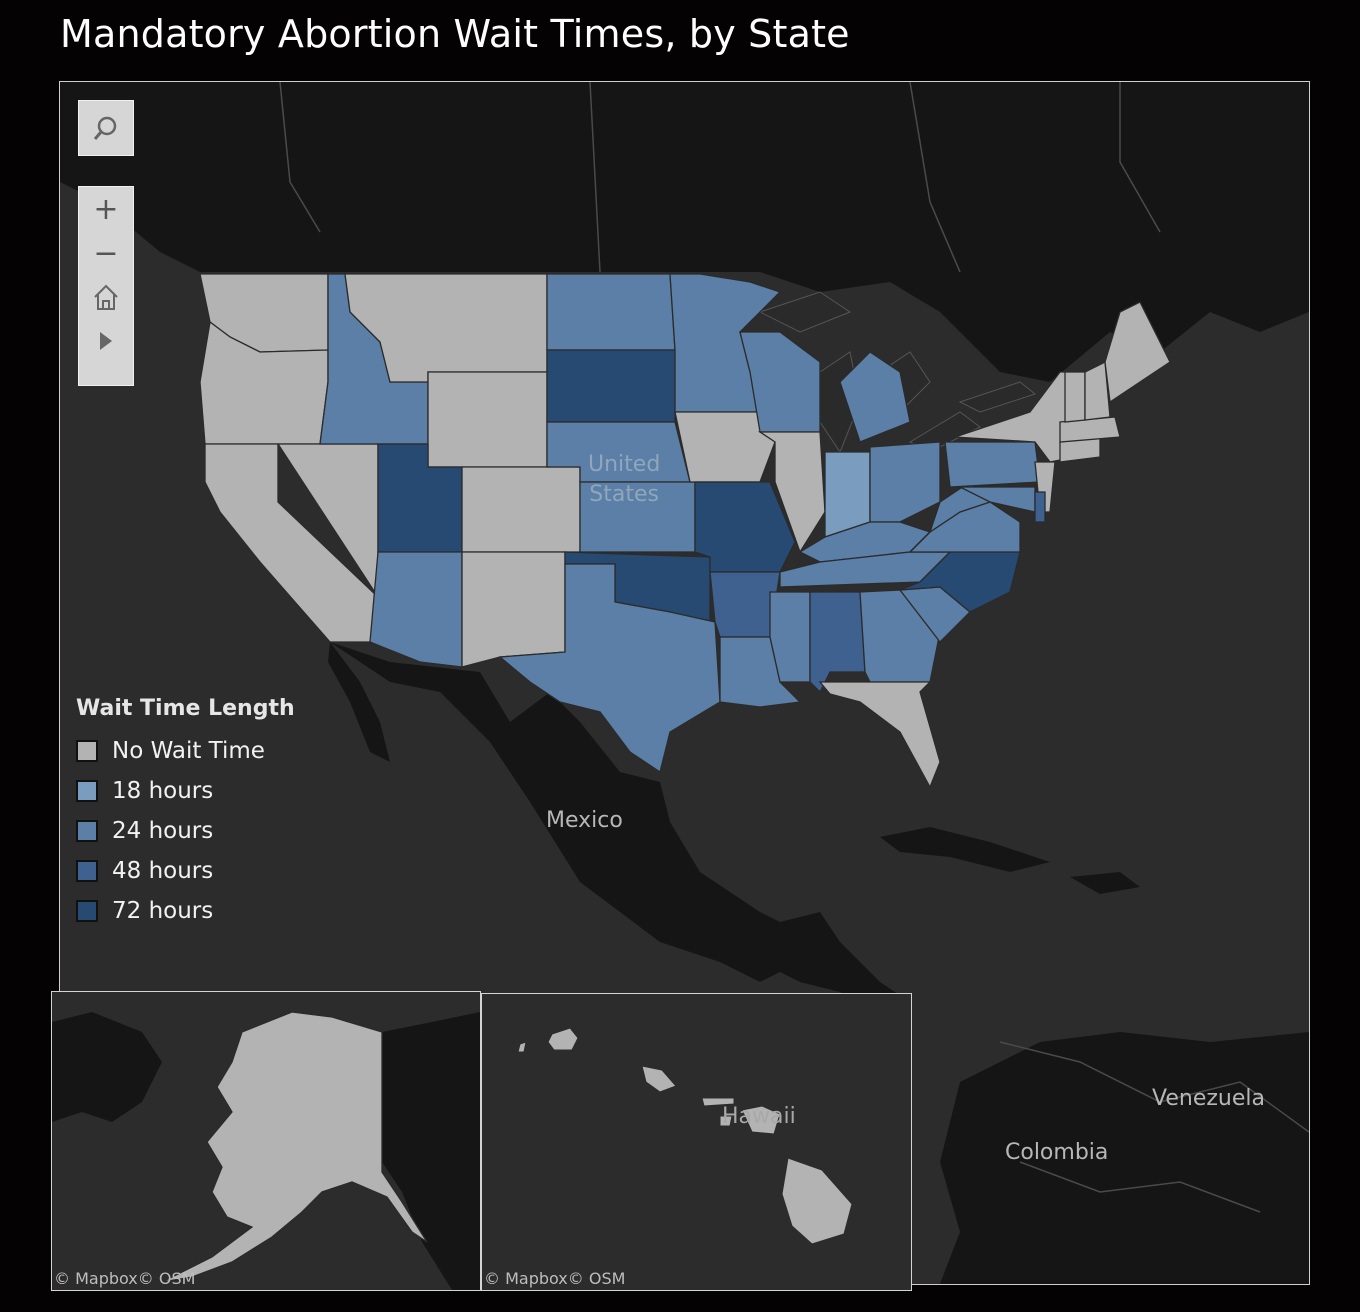  What do you see at coordinates (725, 447) in the screenshot?
I see `state-ia` at bounding box center [725, 447].